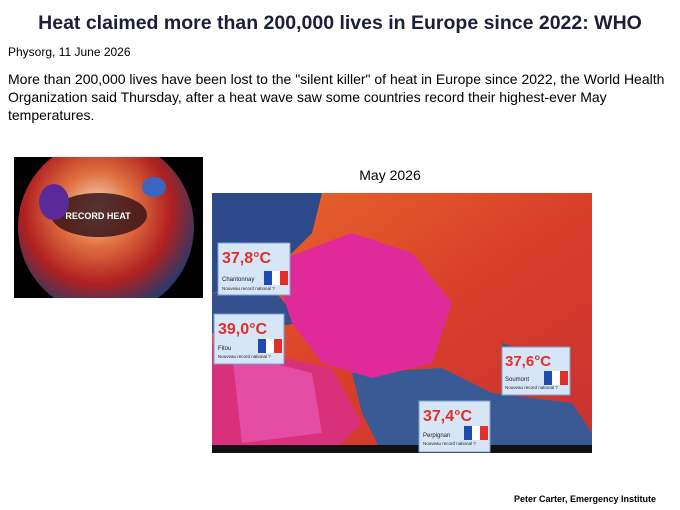 Image resolution: width=680 pixels, height=510 pixels. What do you see at coordinates (436, 436) in the screenshot?
I see `callout-place: Perpignan` at bounding box center [436, 436].